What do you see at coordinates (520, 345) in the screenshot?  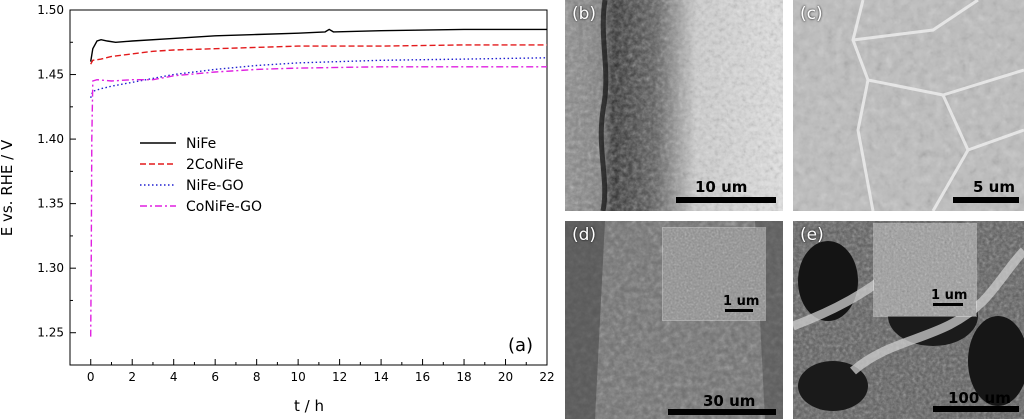 I see `panel-label-a: (a)` at bounding box center [520, 345].